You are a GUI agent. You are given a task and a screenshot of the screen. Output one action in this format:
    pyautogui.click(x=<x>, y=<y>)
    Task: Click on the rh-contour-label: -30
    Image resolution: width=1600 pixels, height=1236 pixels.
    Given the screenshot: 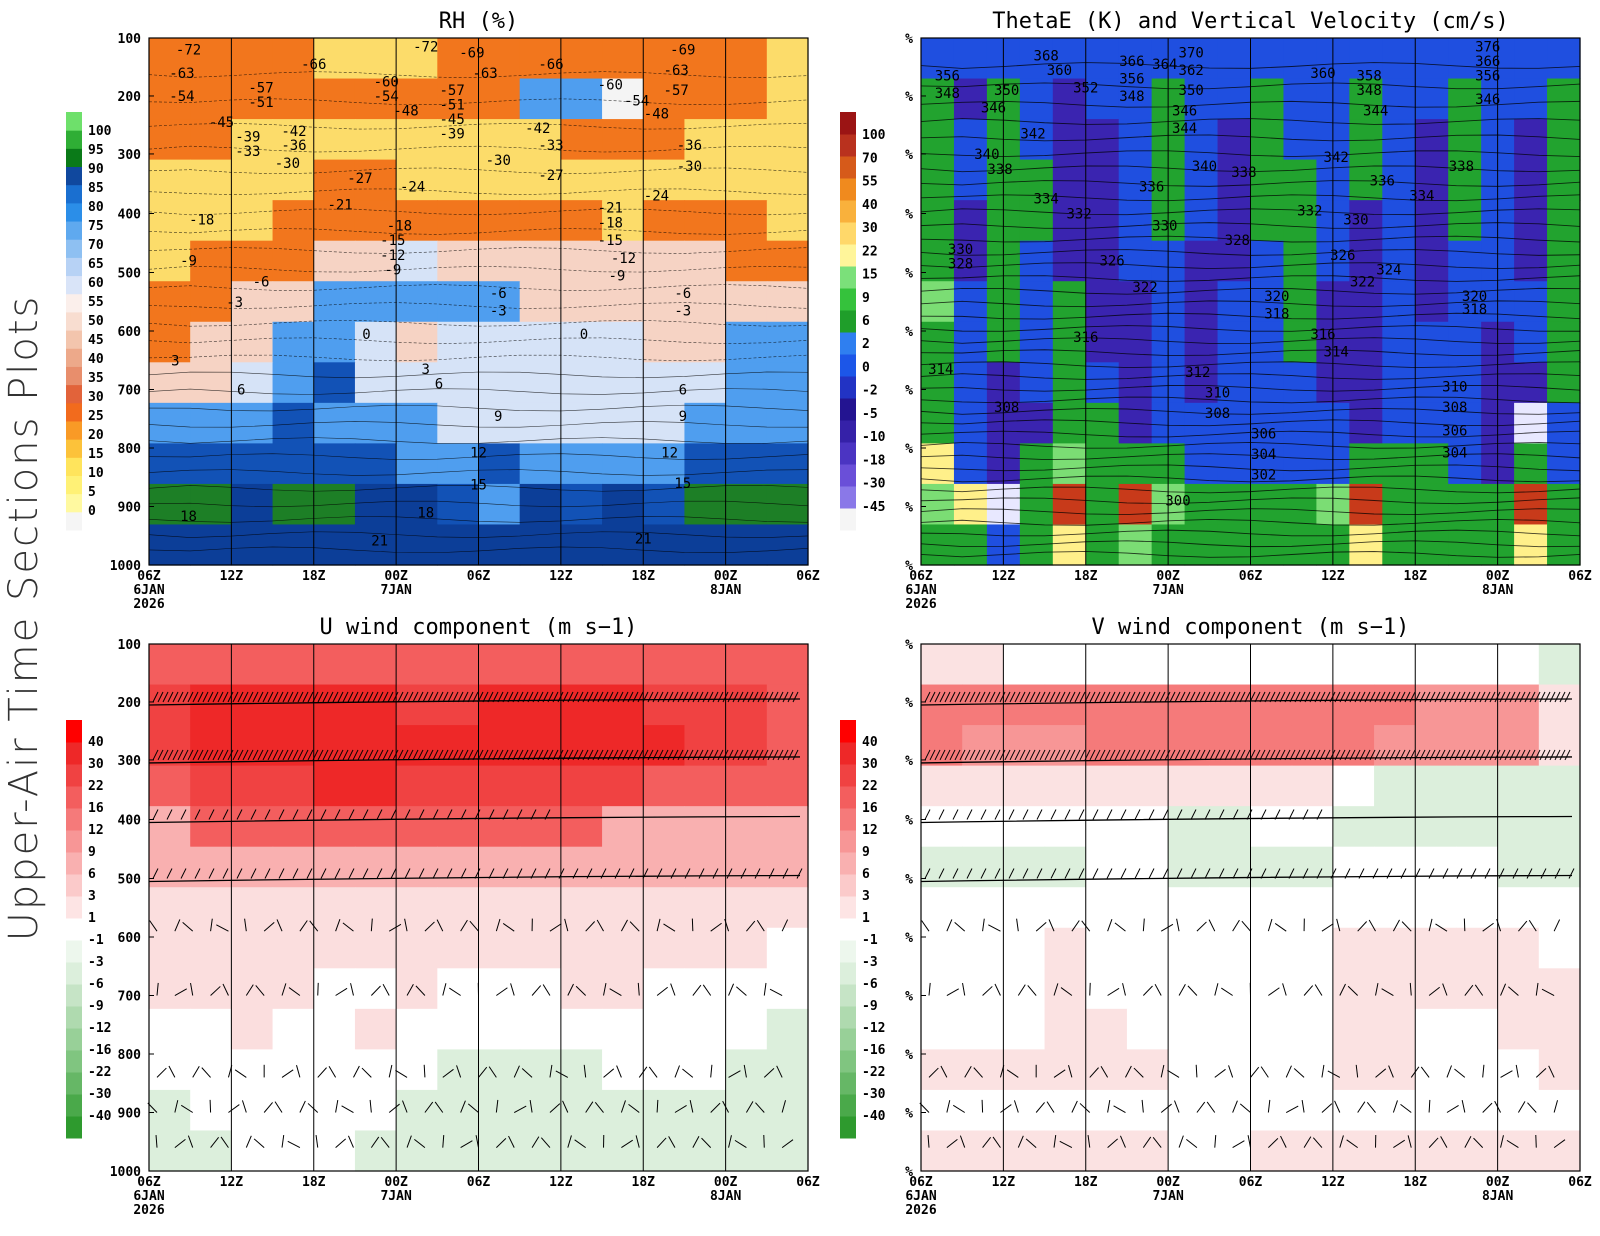 What is the action you would take?
    pyautogui.click(x=287, y=164)
    